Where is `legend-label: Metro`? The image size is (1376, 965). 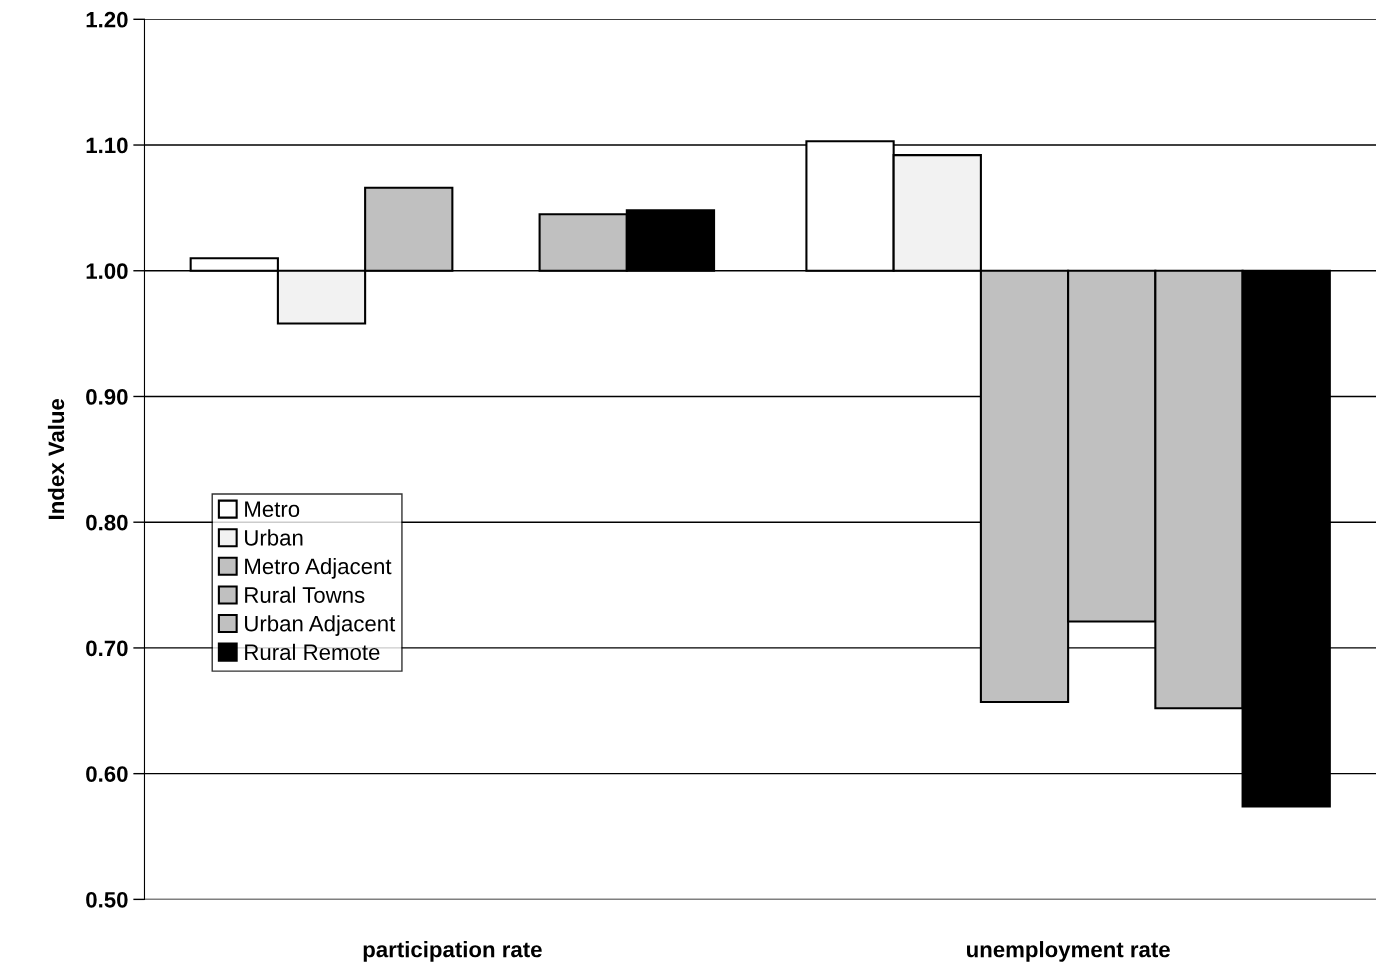
legend-label: Metro is located at coordinates (272, 509).